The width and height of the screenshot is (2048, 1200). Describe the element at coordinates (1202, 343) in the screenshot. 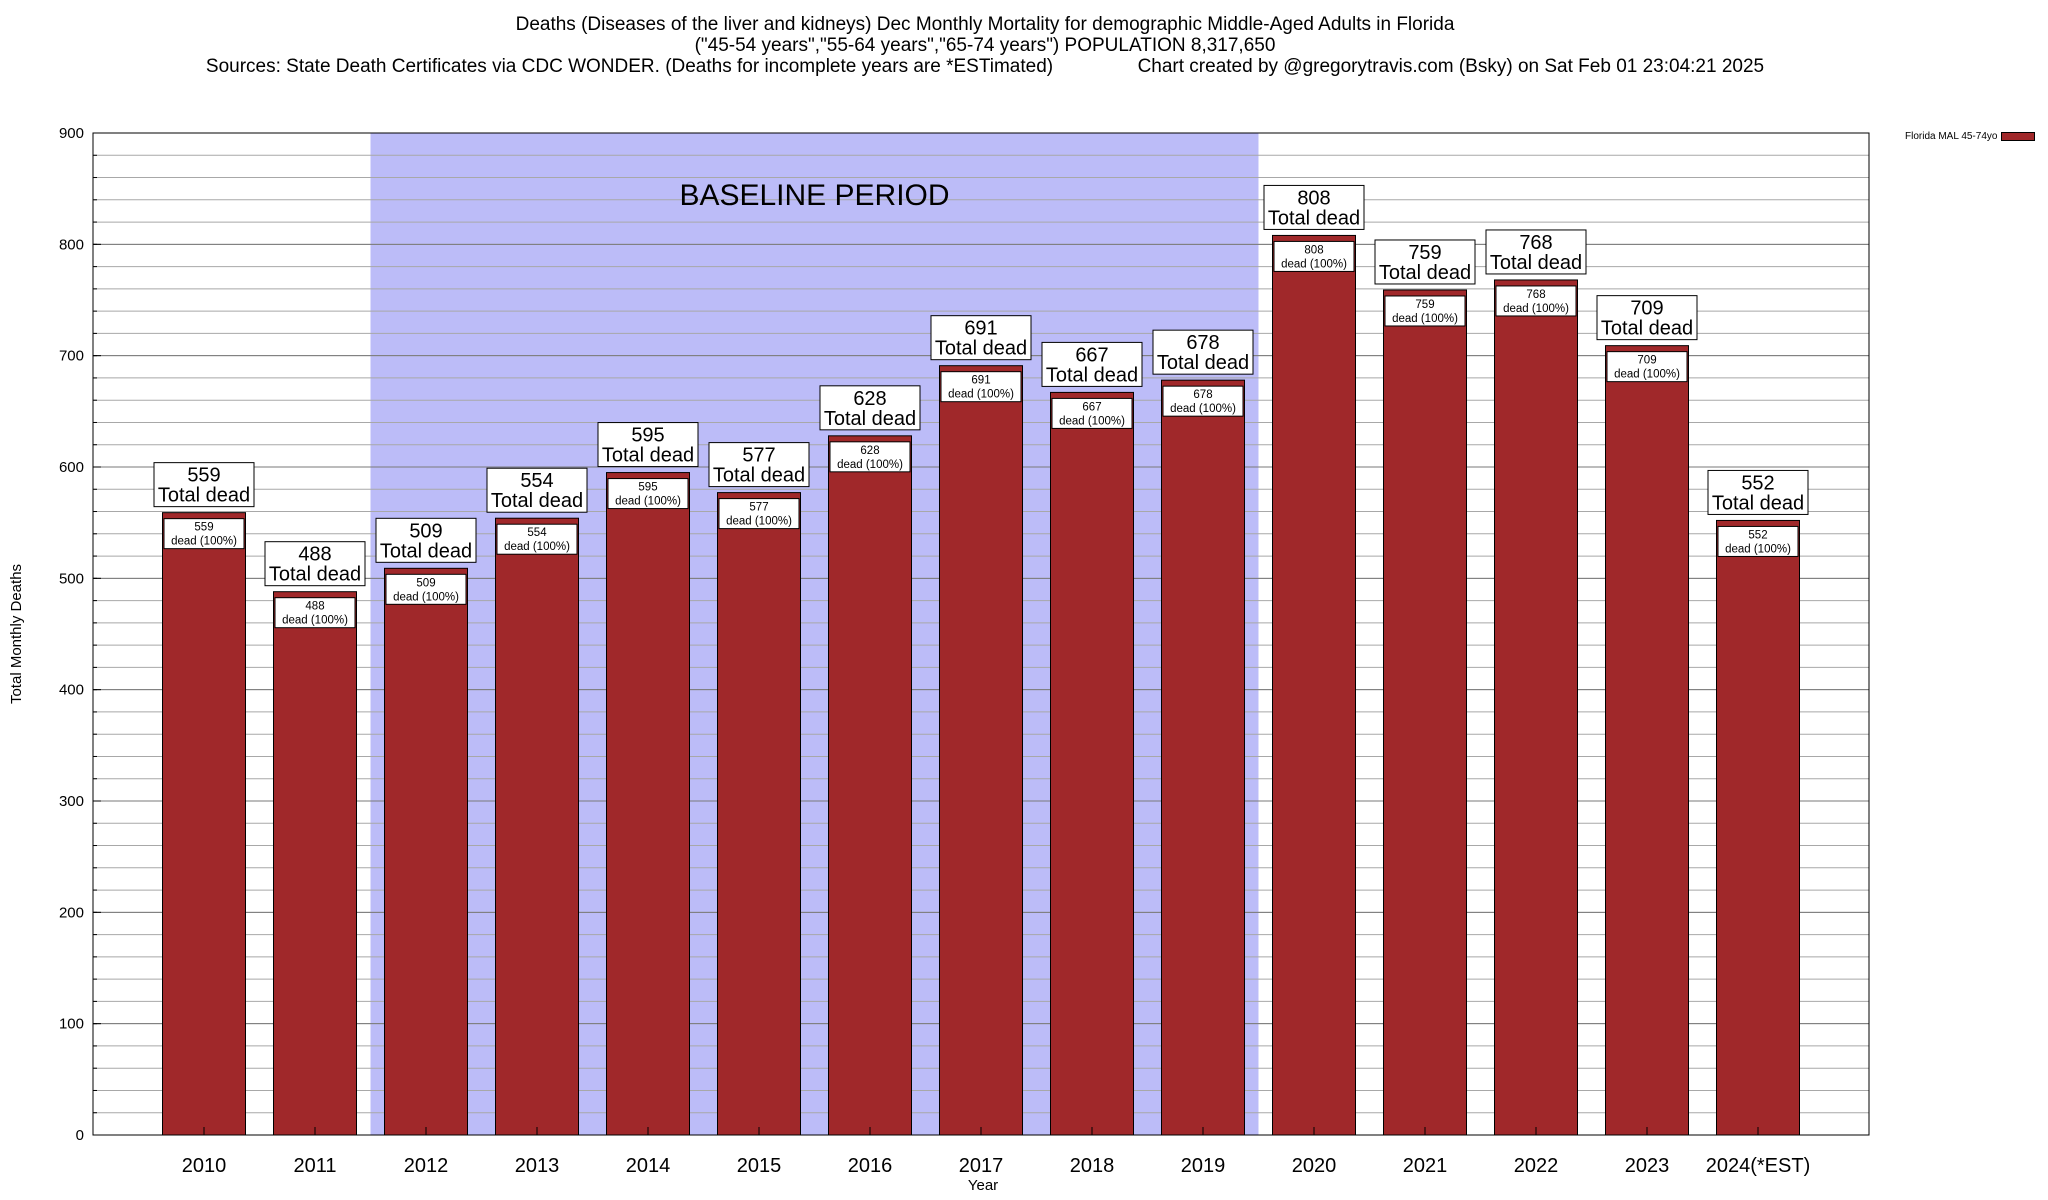

I see `total-label-value: 678` at that location.